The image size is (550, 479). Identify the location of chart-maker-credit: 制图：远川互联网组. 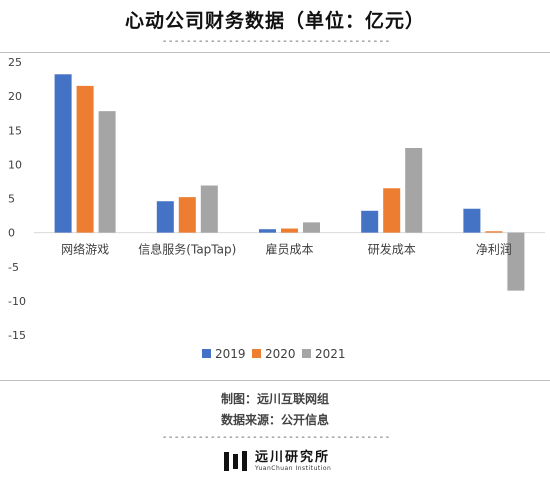
(274, 399).